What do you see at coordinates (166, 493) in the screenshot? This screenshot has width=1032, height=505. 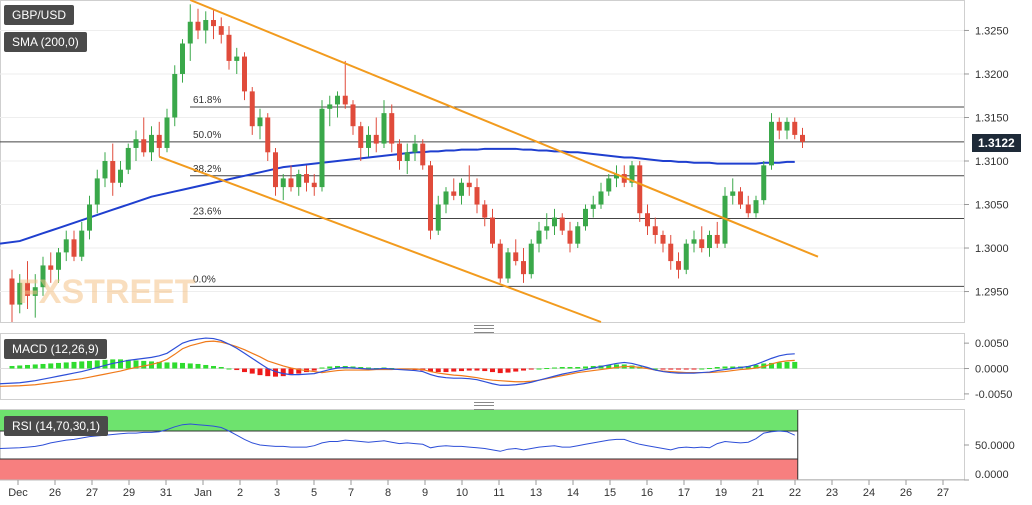 I see `time-tick-label: 31` at bounding box center [166, 493].